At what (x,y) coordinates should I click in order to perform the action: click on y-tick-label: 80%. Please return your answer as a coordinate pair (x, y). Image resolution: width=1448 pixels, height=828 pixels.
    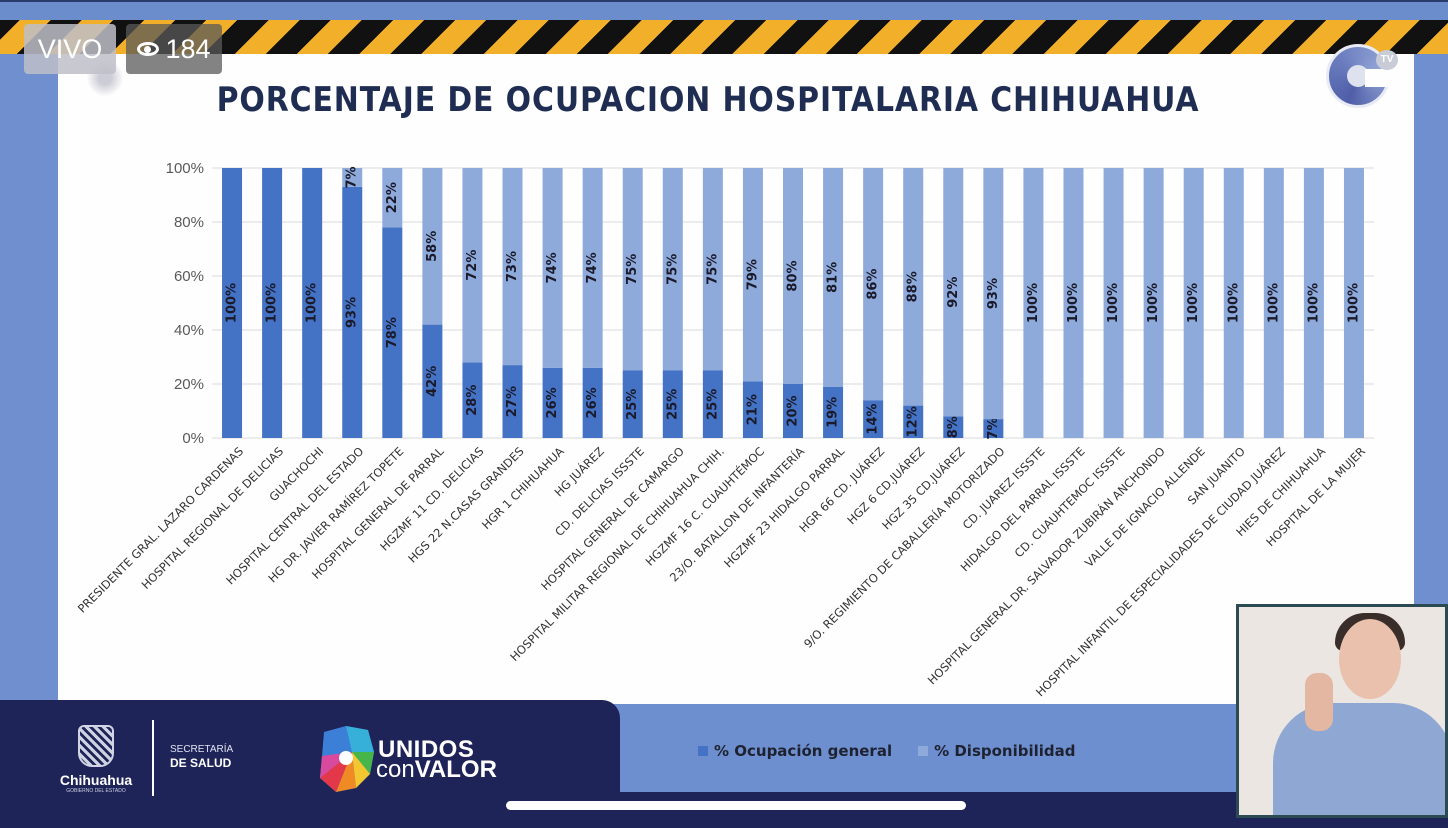
    Looking at the image, I should click on (189, 222).